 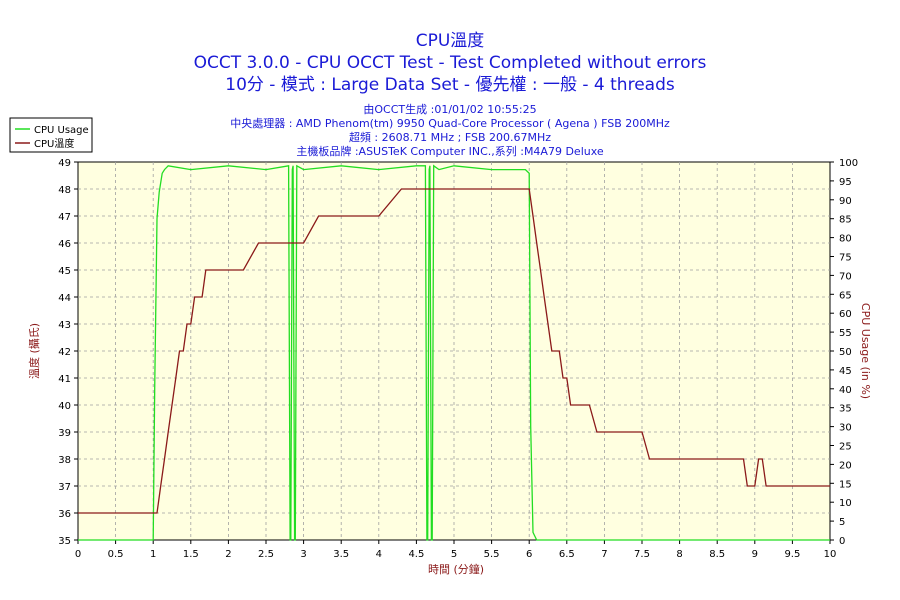 What do you see at coordinates (456, 569) in the screenshot?
I see `x-axis-label: 時間 (分鐘)` at bounding box center [456, 569].